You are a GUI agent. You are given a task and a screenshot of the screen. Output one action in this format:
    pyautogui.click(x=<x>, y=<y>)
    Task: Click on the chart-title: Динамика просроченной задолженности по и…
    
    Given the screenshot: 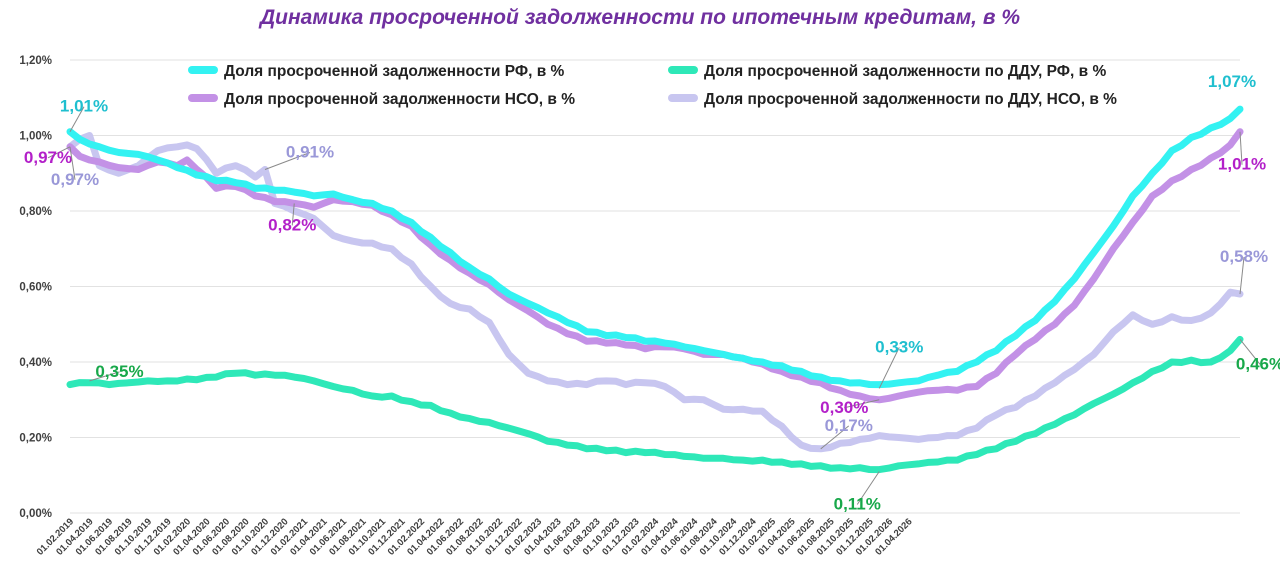 What is the action you would take?
    pyautogui.click(x=639, y=17)
    